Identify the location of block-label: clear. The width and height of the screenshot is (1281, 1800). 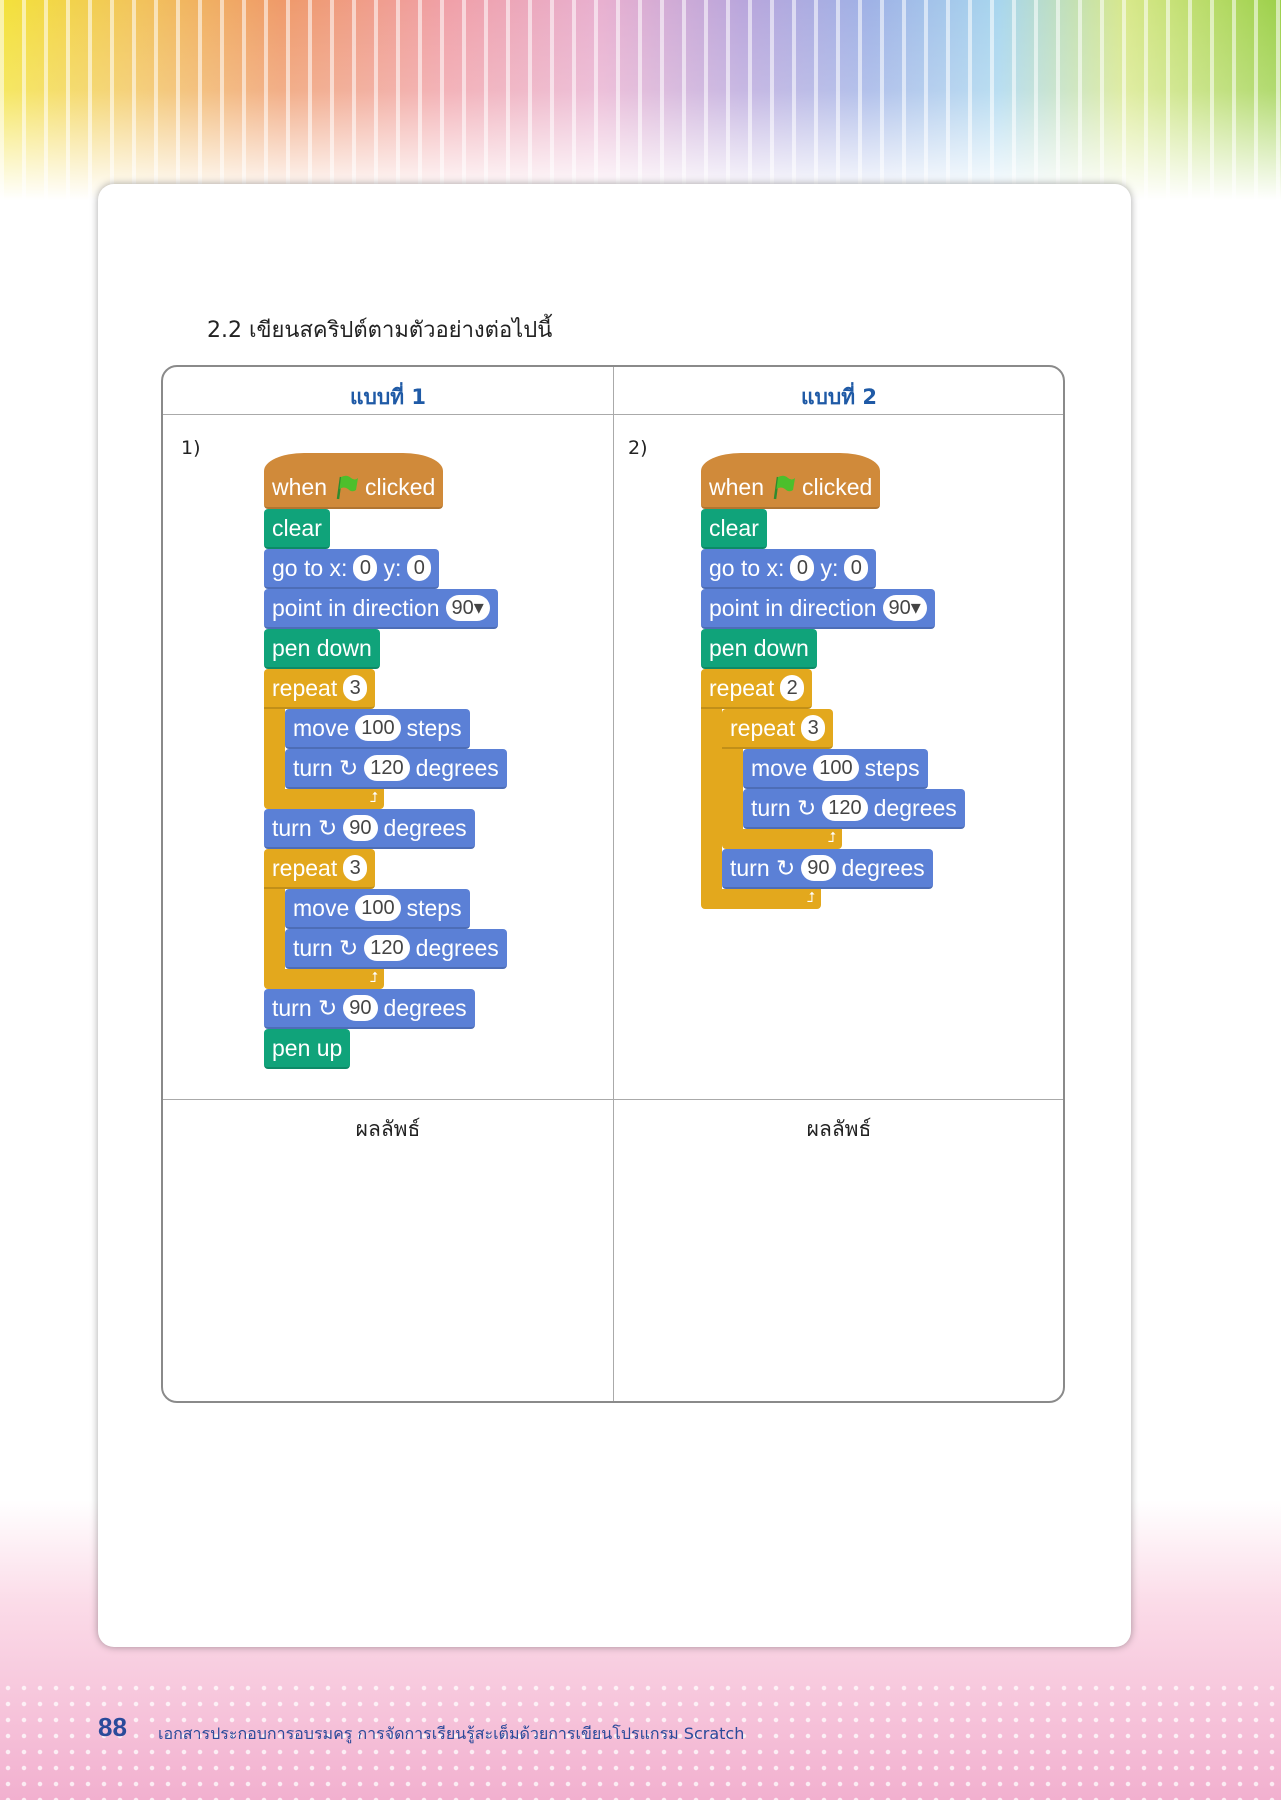
(297, 527).